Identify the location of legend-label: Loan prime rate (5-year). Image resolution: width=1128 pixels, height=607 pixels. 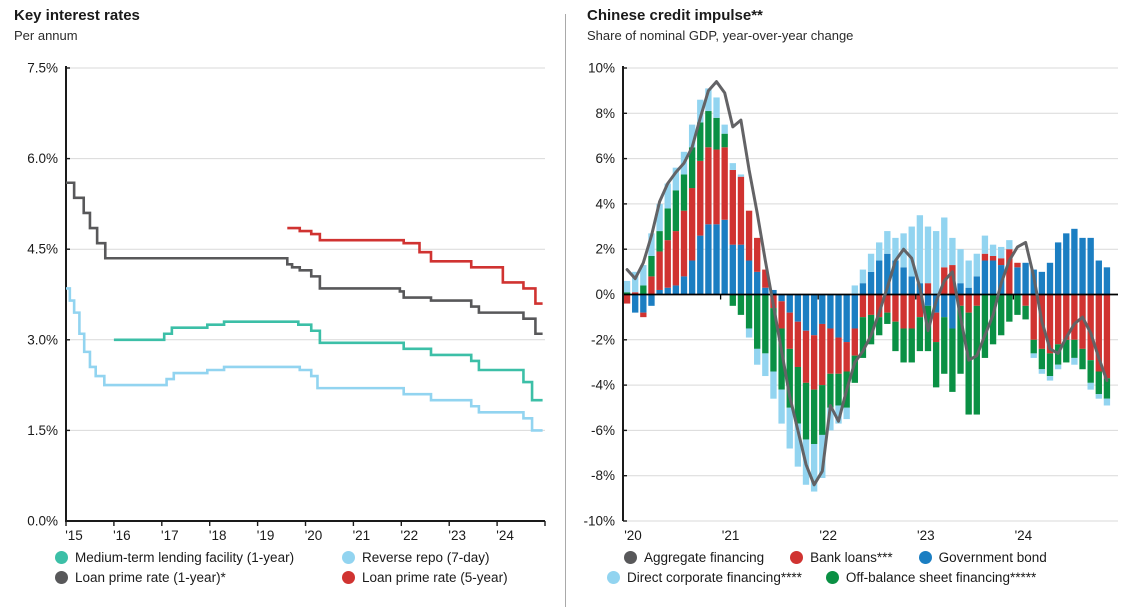
(435, 577).